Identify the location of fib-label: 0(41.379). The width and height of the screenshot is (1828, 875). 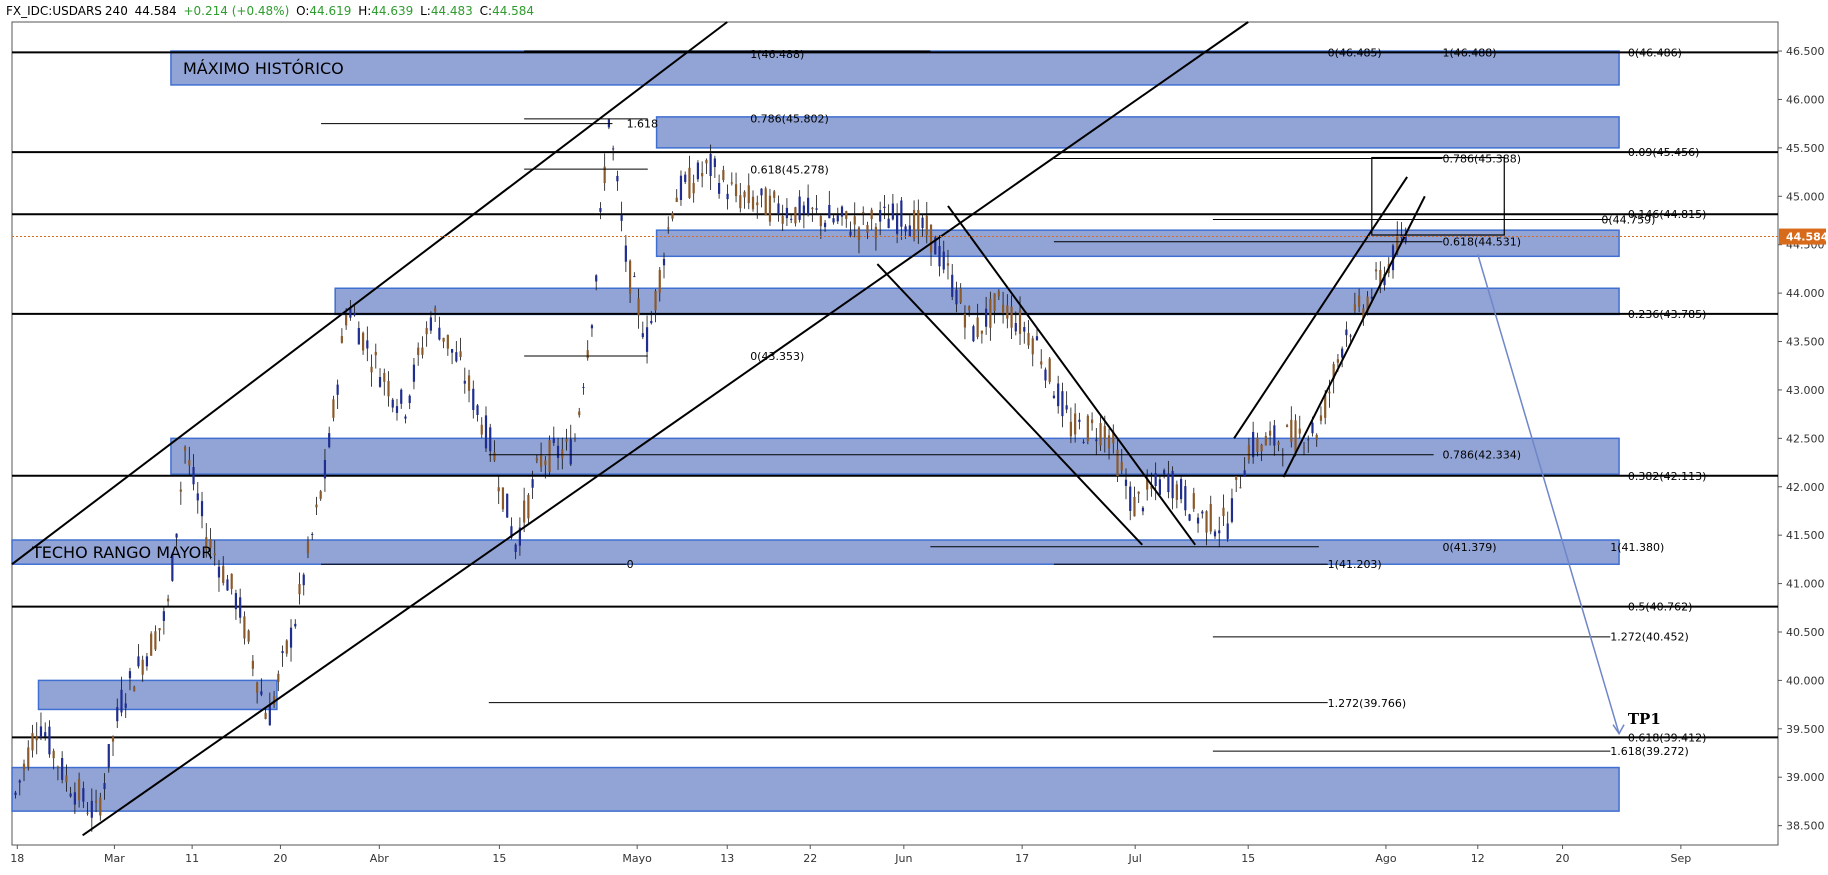
(1469, 547).